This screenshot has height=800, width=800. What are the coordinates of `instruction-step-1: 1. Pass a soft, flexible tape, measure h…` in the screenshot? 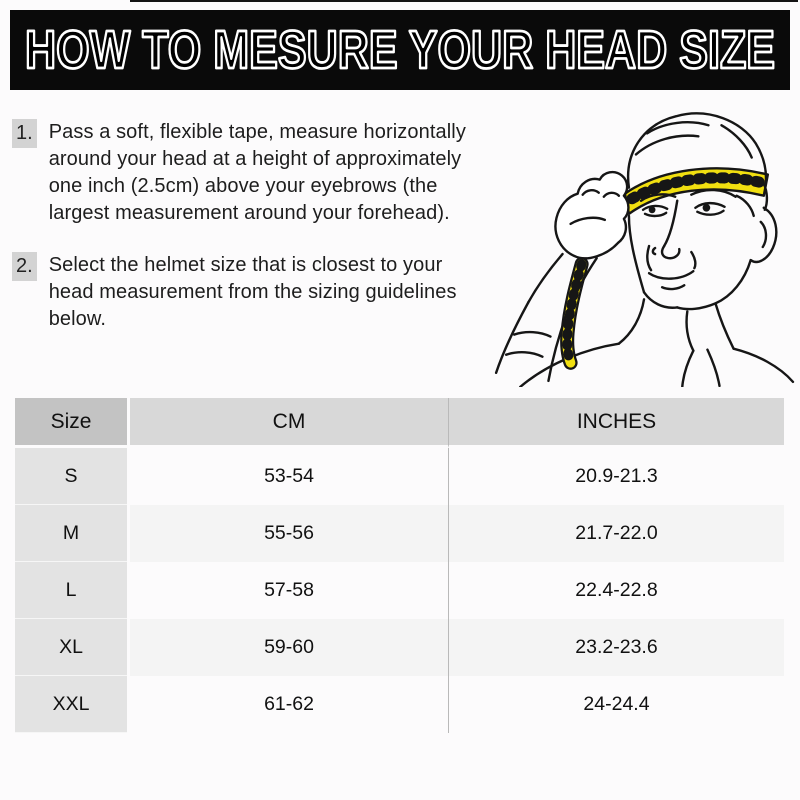 It's located at (258, 173).